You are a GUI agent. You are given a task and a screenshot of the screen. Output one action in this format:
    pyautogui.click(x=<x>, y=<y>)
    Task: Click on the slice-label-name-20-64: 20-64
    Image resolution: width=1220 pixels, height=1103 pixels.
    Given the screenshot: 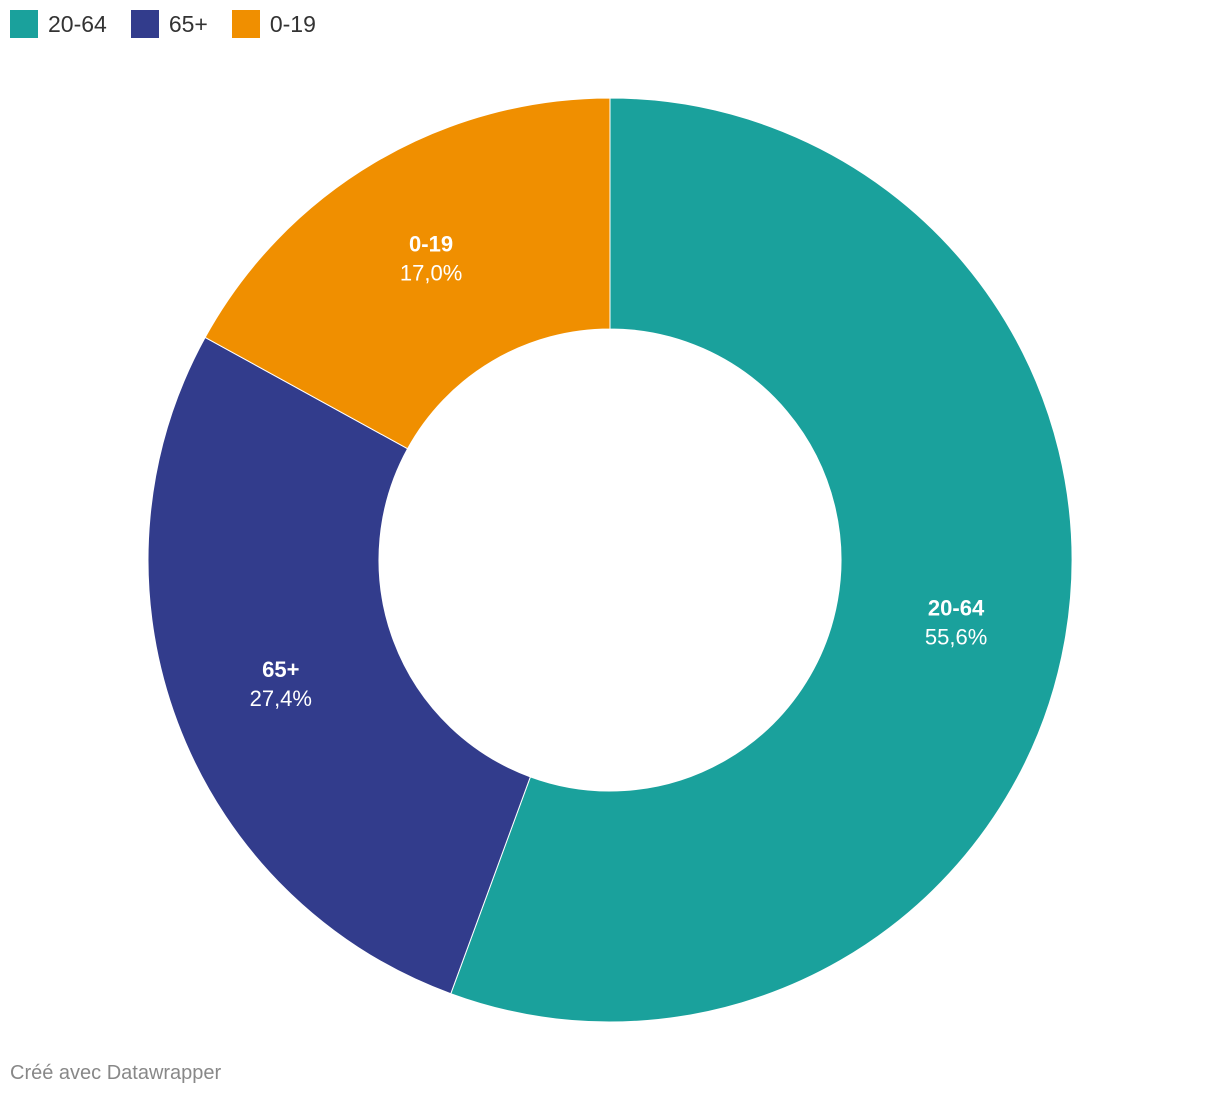 What is the action you would take?
    pyautogui.click(x=956, y=608)
    